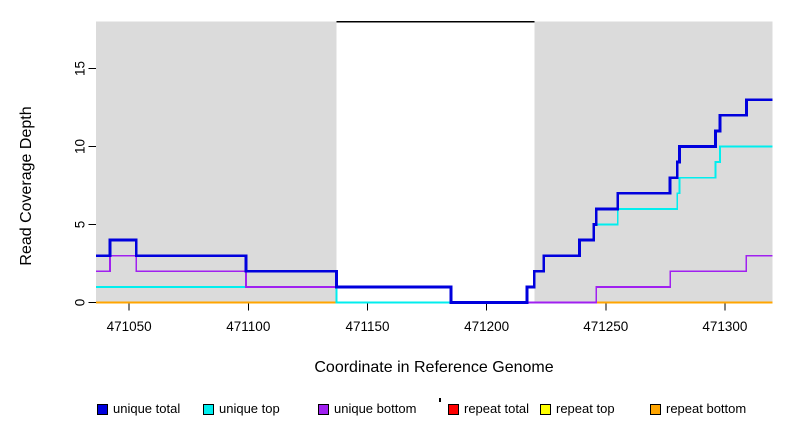 The width and height of the screenshot is (792, 432). What do you see at coordinates (26, 185) in the screenshot?
I see `y-axis-title: Read Coverage Depth` at bounding box center [26, 185].